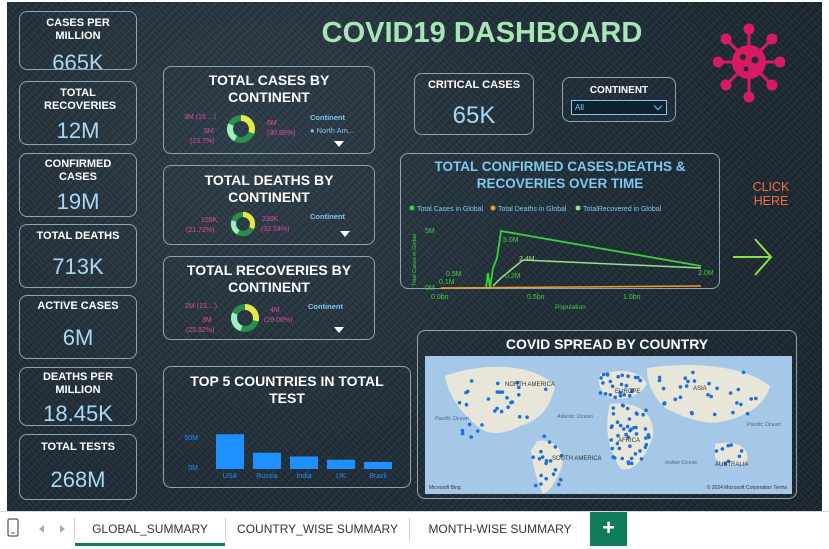 This screenshot has width=829, height=549. What do you see at coordinates (474, 104) in the screenshot?
I see `kpi-critical-cases: CRITICAL CASES 65K` at bounding box center [474, 104].